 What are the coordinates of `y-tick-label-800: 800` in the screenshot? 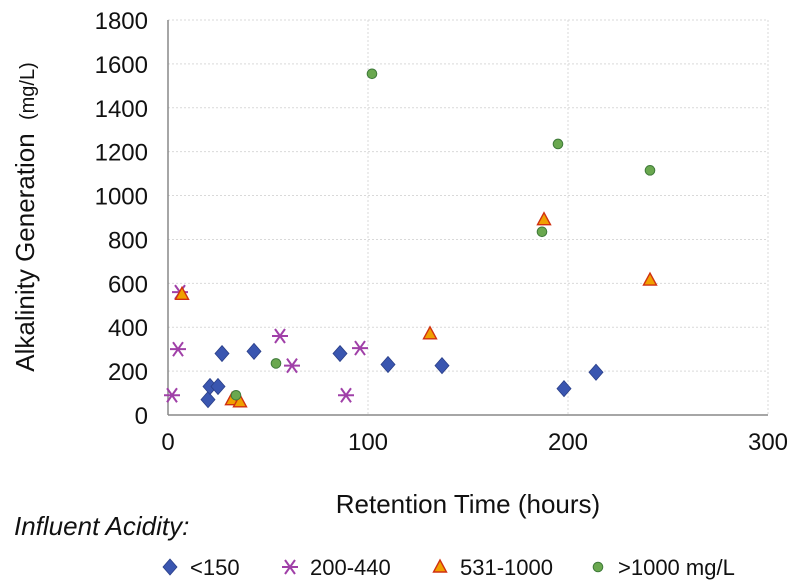 It's located at (128, 240).